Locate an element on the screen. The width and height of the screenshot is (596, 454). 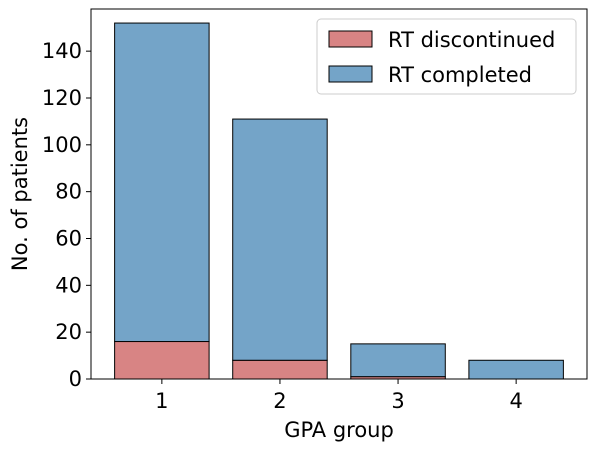
x-tick-label-4: 4 is located at coordinates (515, 401).